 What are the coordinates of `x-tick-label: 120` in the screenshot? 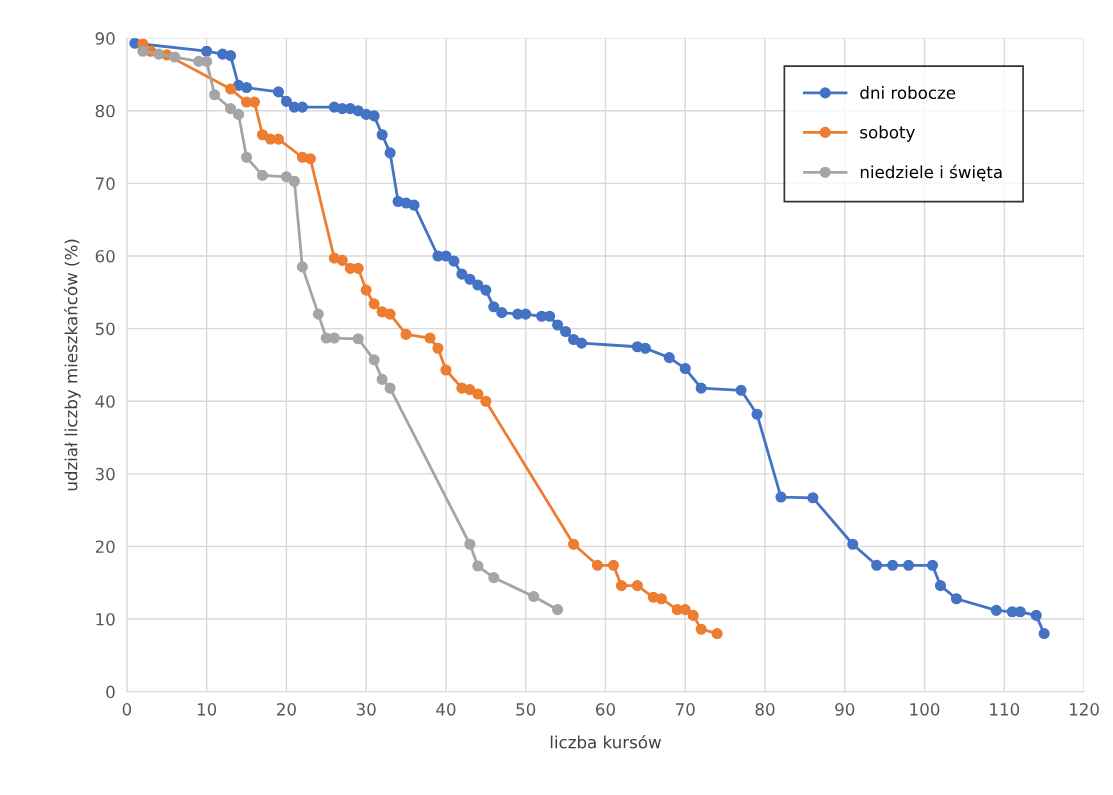 It's located at (1084, 709).